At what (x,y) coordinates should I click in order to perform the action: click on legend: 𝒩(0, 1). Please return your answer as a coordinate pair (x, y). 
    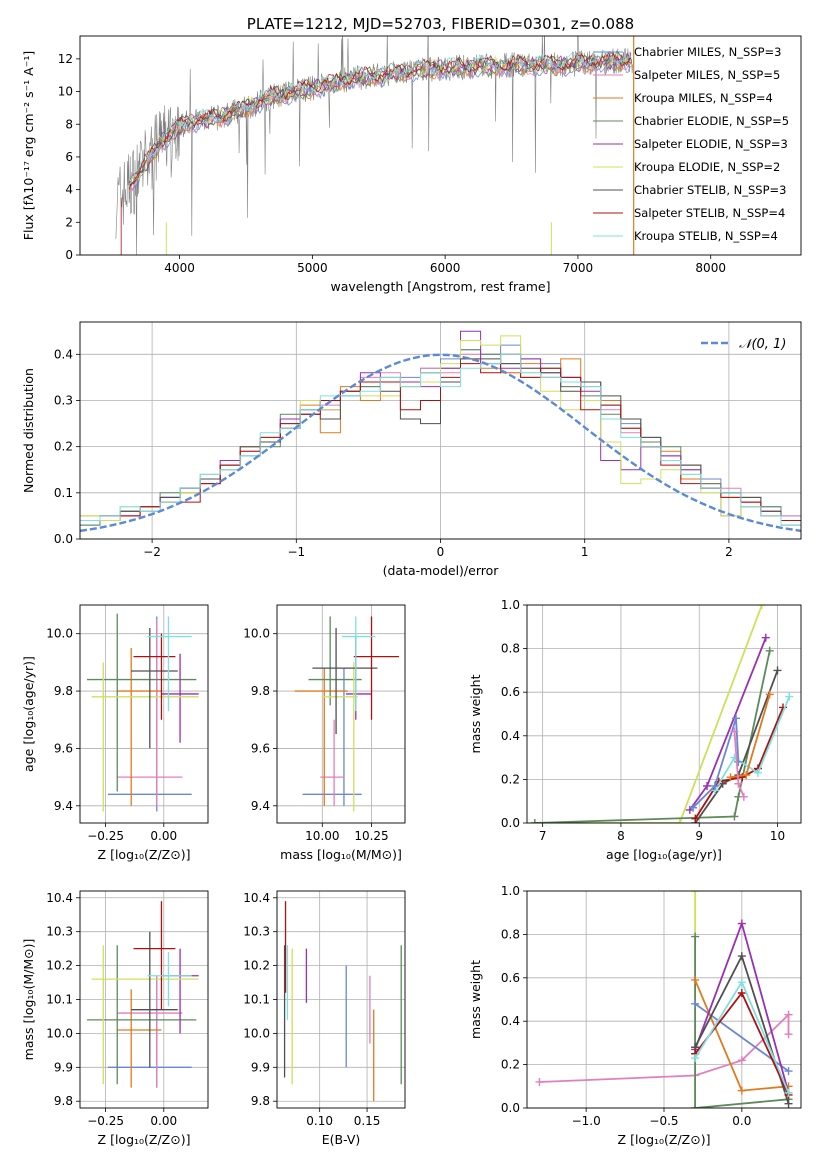
    Looking at the image, I should click on (743, 344).